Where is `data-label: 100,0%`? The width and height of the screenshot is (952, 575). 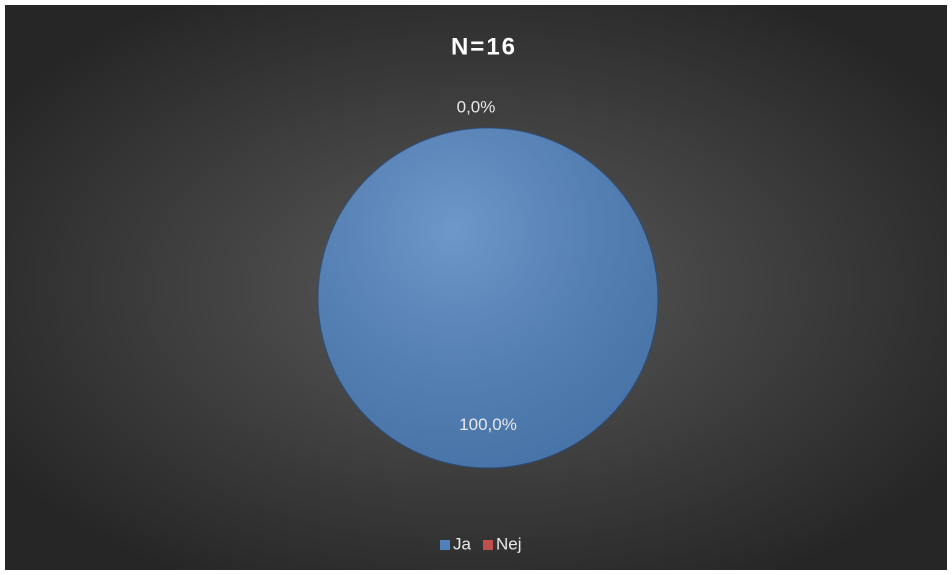
data-label: 100,0% is located at coordinates (488, 424).